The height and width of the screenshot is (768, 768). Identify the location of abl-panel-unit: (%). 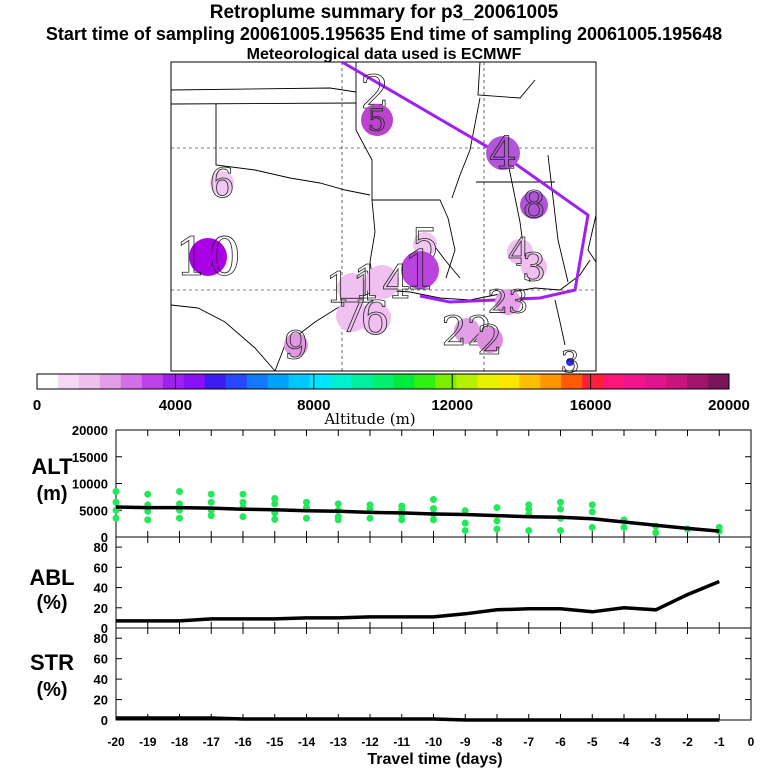
(51, 603).